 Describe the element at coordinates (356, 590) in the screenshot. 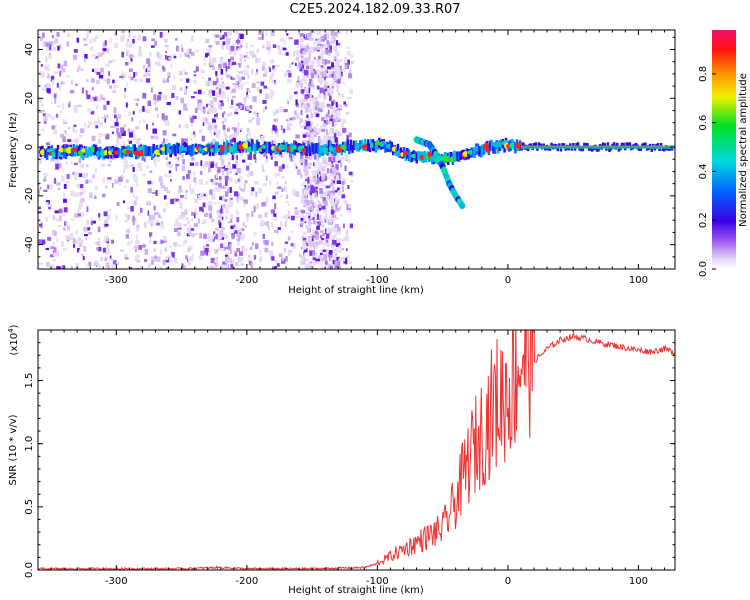

I see `snr-x-label: Height of straight line (km)` at that location.